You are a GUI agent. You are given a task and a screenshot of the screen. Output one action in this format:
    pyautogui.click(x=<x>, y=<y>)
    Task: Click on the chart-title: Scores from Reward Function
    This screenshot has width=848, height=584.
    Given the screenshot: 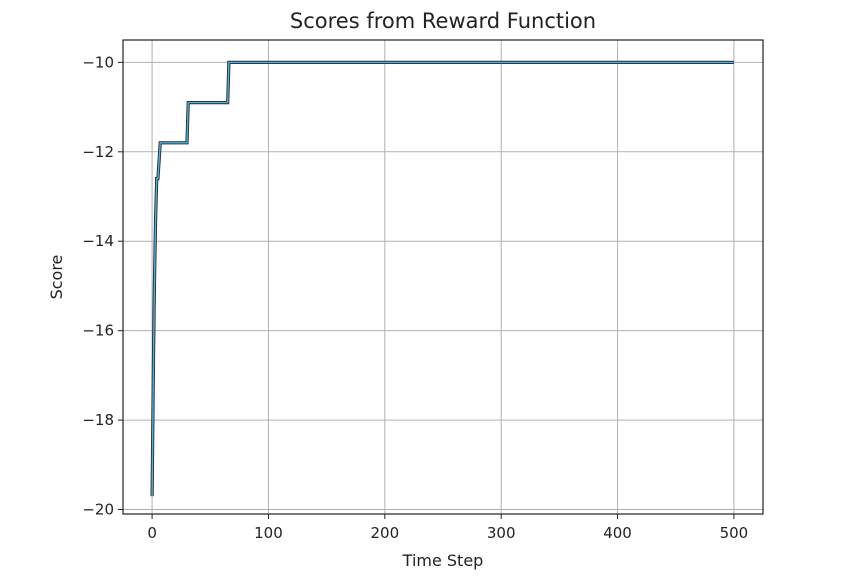 What is the action you would take?
    pyautogui.click(x=443, y=21)
    